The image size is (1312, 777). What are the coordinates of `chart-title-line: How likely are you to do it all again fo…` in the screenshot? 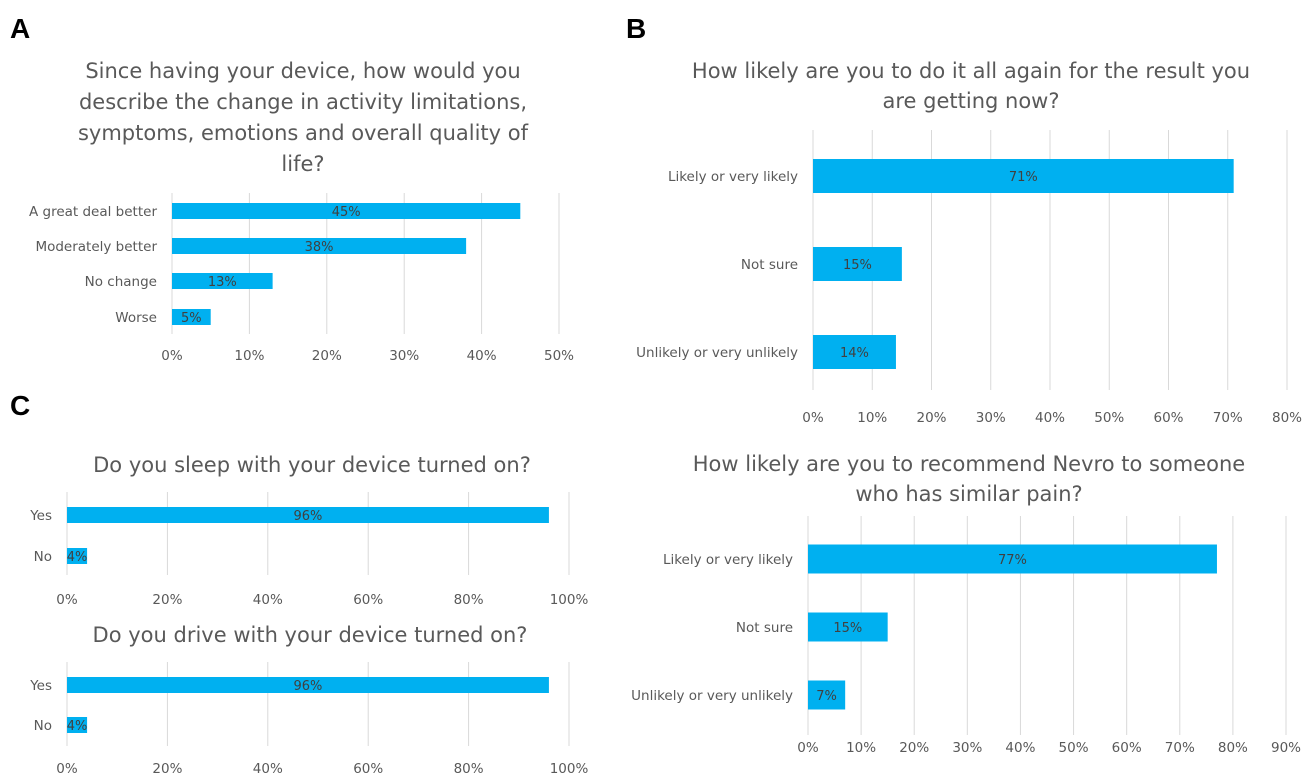 It's located at (971, 71).